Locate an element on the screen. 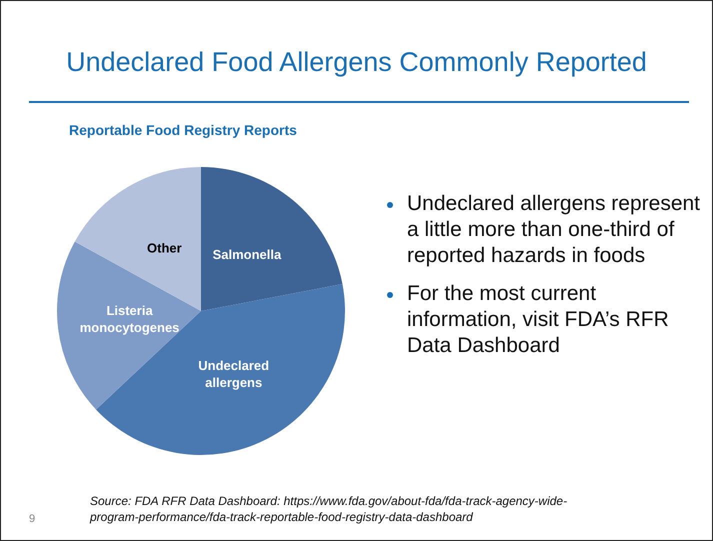 The width and height of the screenshot is (713, 541). text: For the most current information, visit FDA’s RFR Data Dashboard is located at coordinates (538, 320).